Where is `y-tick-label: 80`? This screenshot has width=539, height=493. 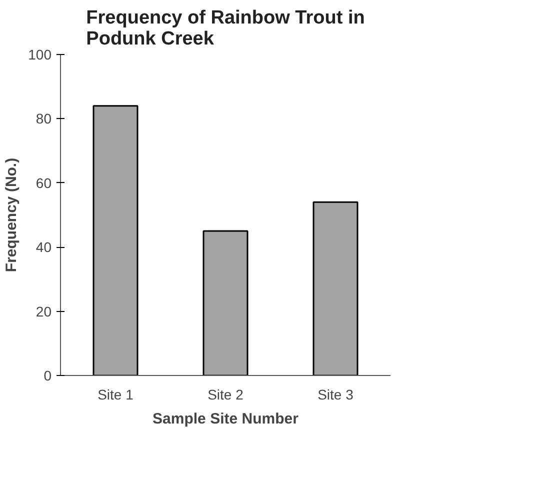 y-tick-label: 80 is located at coordinates (44, 118).